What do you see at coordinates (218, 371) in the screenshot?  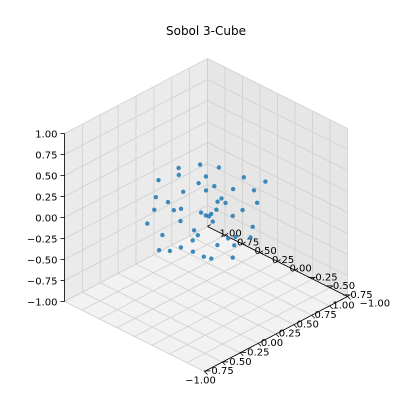 I see `x-tick-label: −0.75` at bounding box center [218, 371].